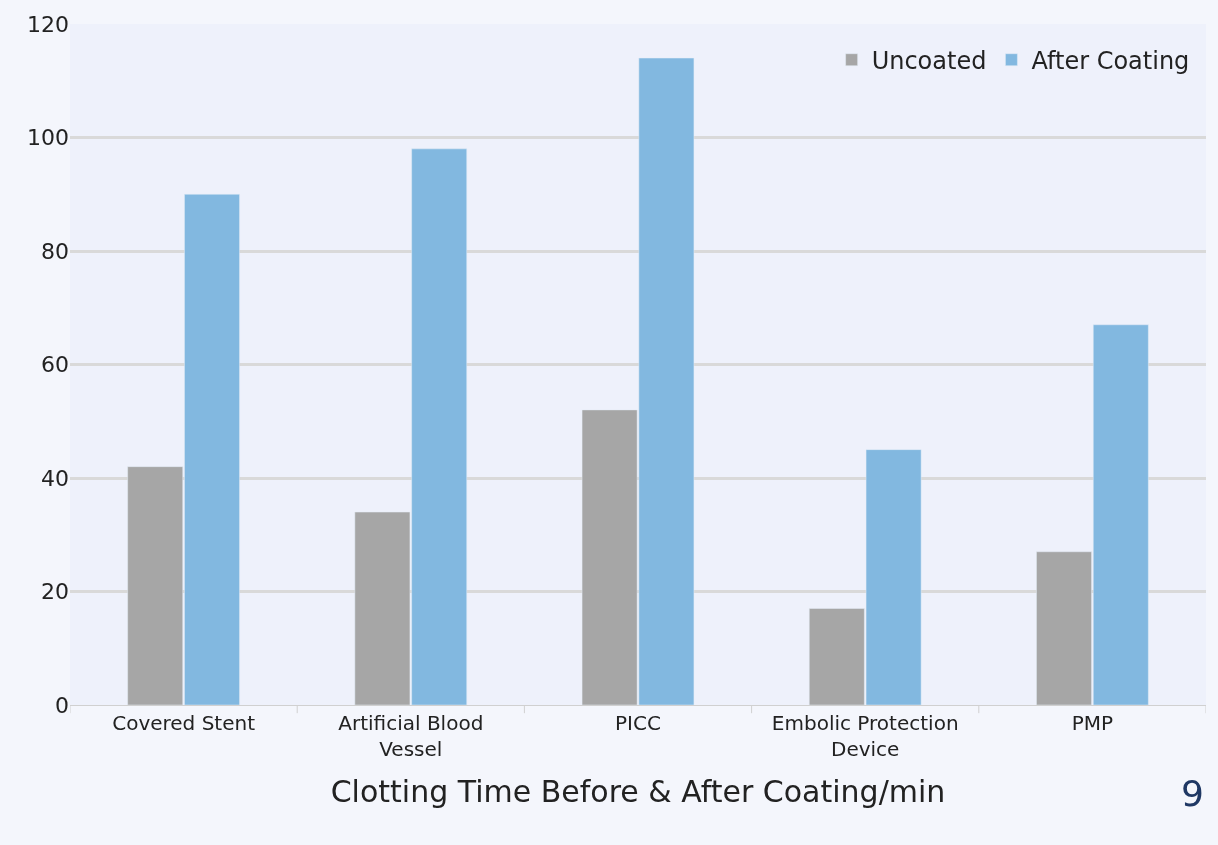 The width and height of the screenshot is (1218, 845). What do you see at coordinates (865, 736) in the screenshot?
I see `x-tick-label: Embolic Protection Device` at bounding box center [865, 736].